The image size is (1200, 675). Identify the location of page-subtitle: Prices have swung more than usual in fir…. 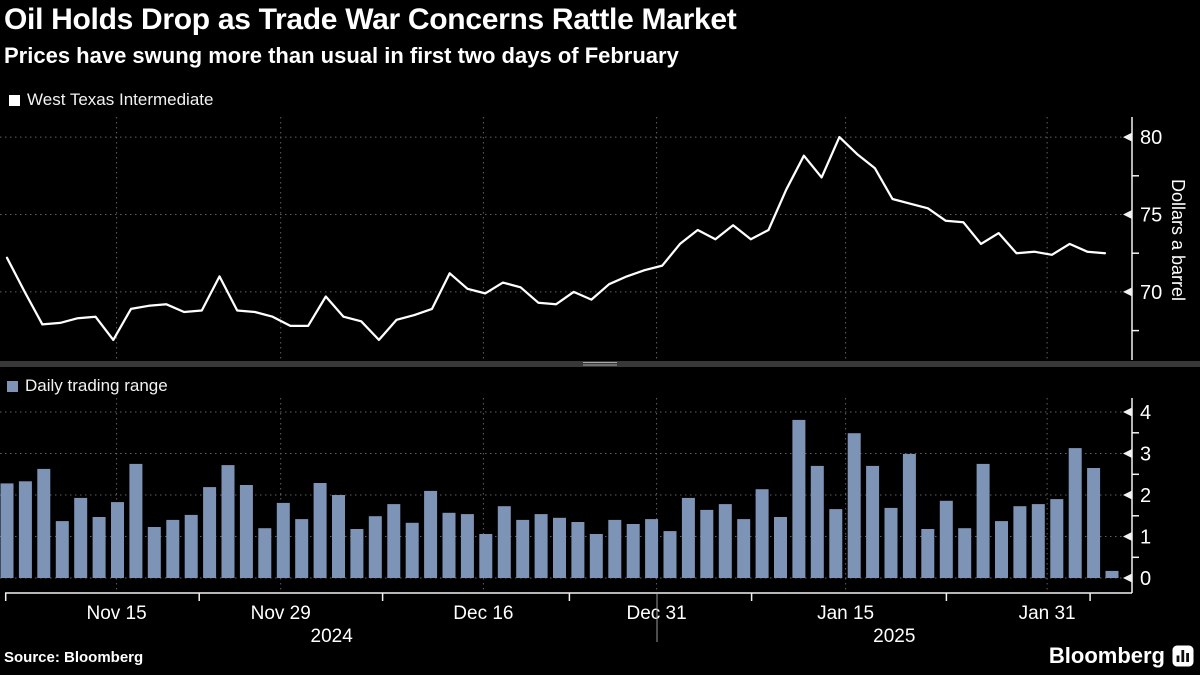
(341, 55).